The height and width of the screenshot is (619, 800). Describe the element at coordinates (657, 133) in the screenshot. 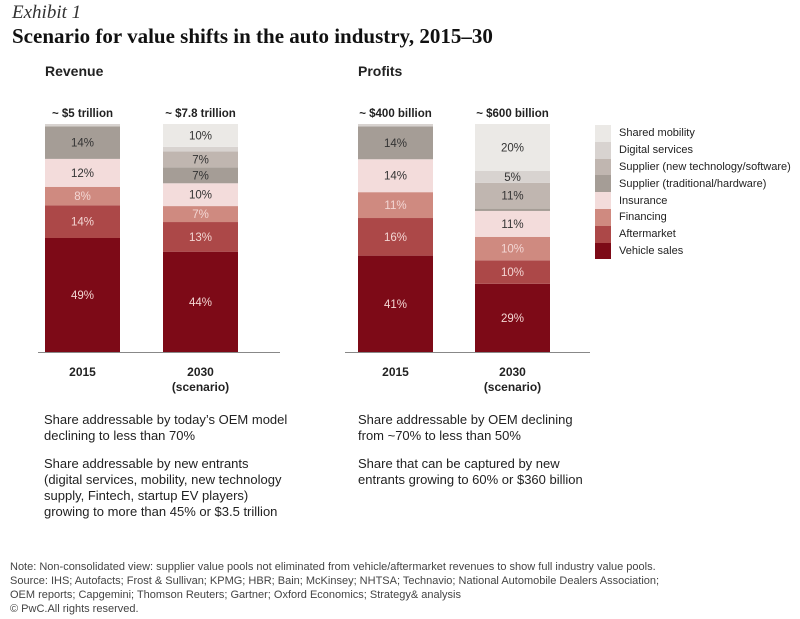

I see `legend-label: Shared mobility` at that location.